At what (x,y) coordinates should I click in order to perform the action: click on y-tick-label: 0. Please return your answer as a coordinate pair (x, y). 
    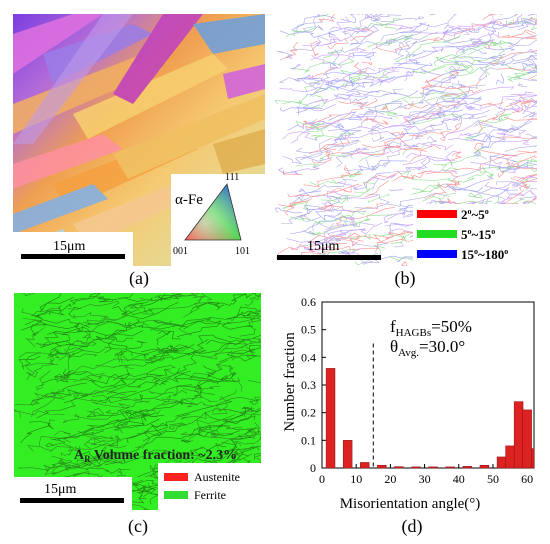
    Looking at the image, I should click on (313, 468).